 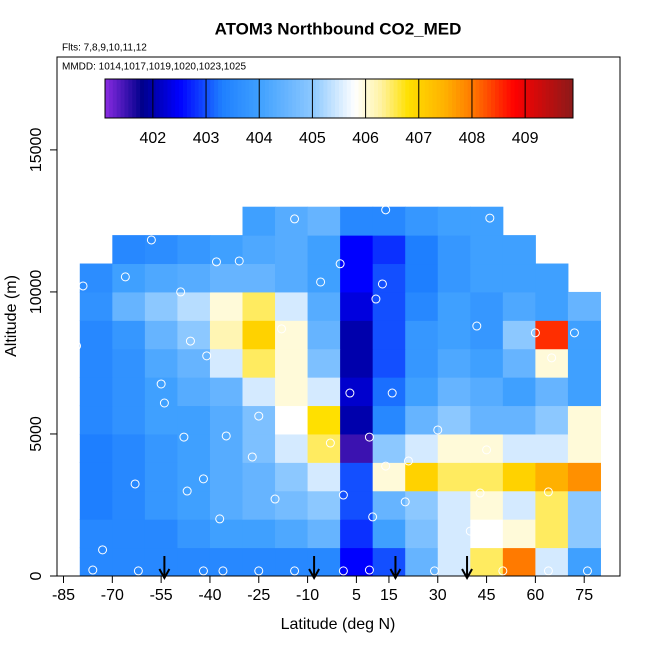 I want to click on x-tick-label: -25, so click(x=258, y=595).